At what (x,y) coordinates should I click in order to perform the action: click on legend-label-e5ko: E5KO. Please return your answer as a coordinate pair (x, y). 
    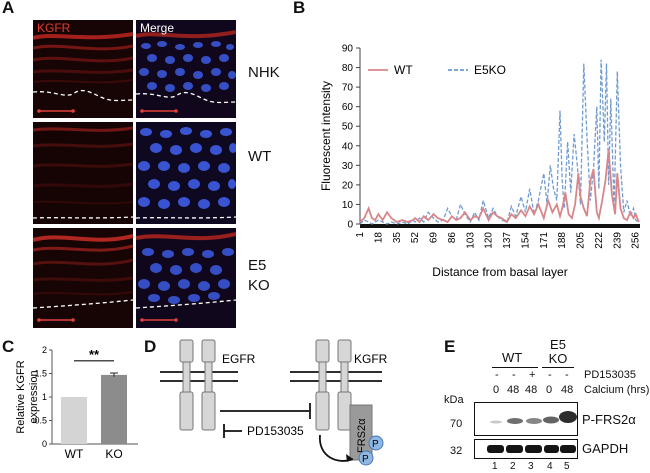
    Looking at the image, I should click on (490, 70).